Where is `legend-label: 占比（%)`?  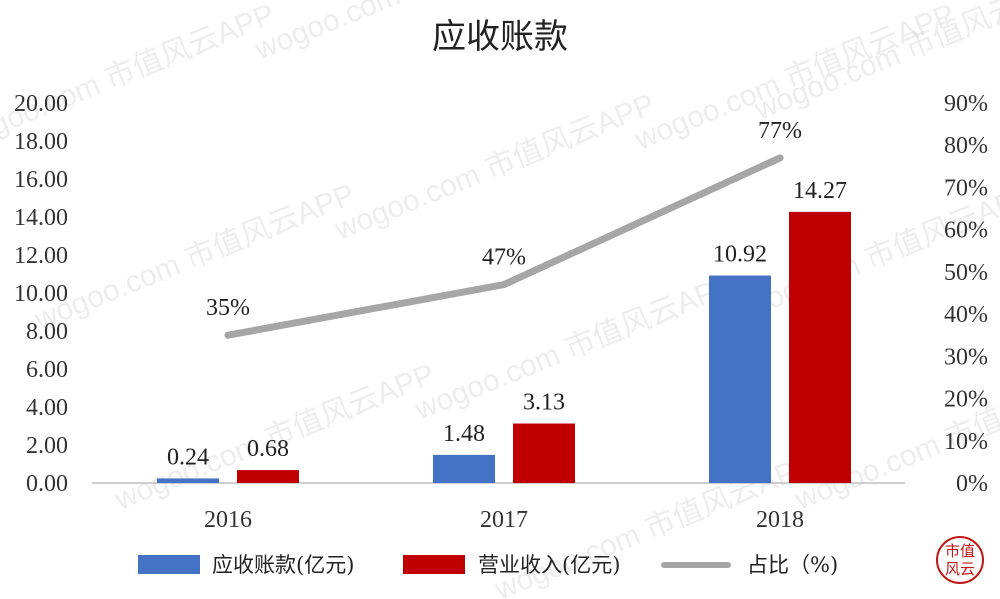 legend-label: 占比（%) is located at coordinates (792, 565).